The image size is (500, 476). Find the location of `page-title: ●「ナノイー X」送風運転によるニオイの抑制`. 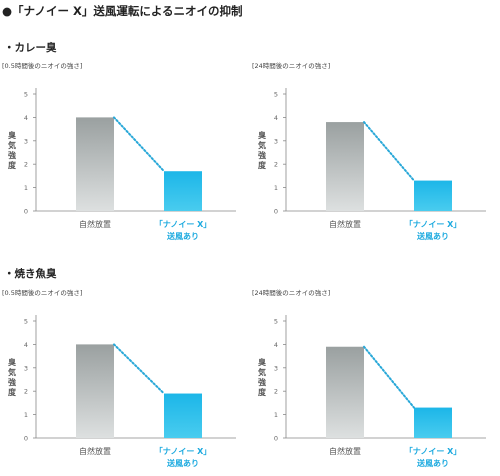

page-title: ●「ナノイー X」送風運転によるニオイの抑制 is located at coordinates (122, 11).